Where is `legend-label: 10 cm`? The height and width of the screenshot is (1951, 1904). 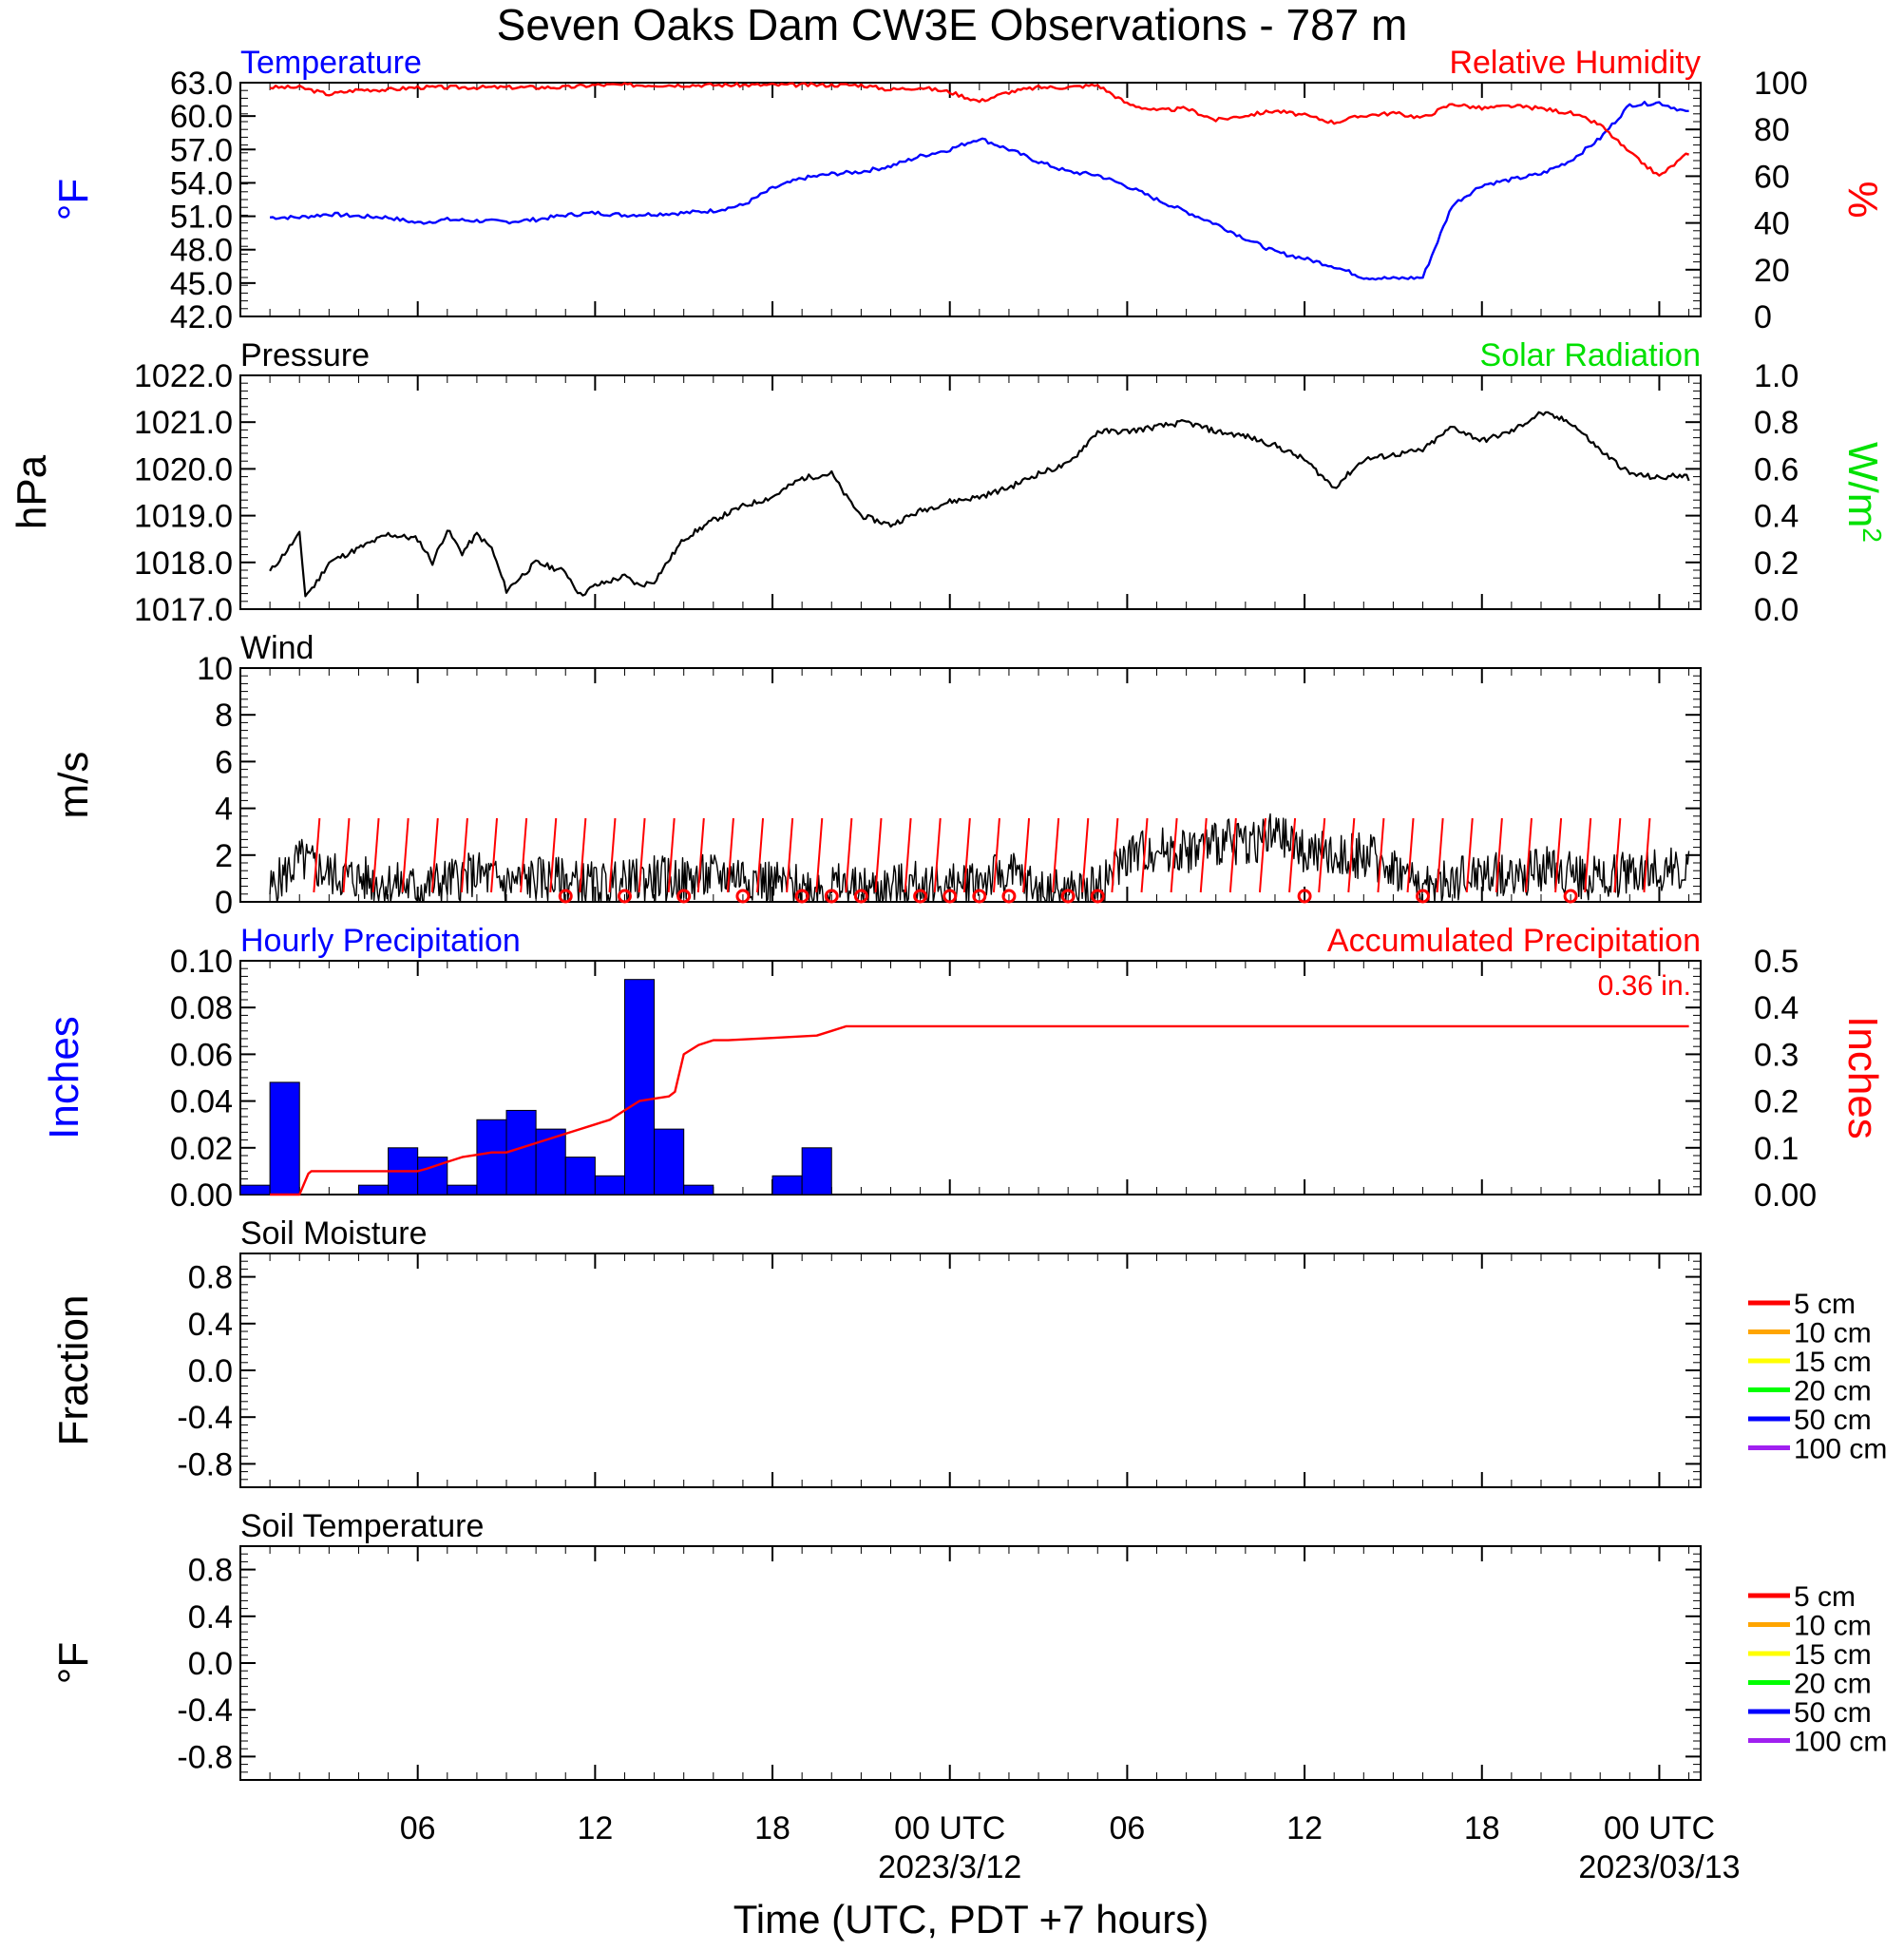
legend-label: 10 cm is located at coordinates (1833, 1627).